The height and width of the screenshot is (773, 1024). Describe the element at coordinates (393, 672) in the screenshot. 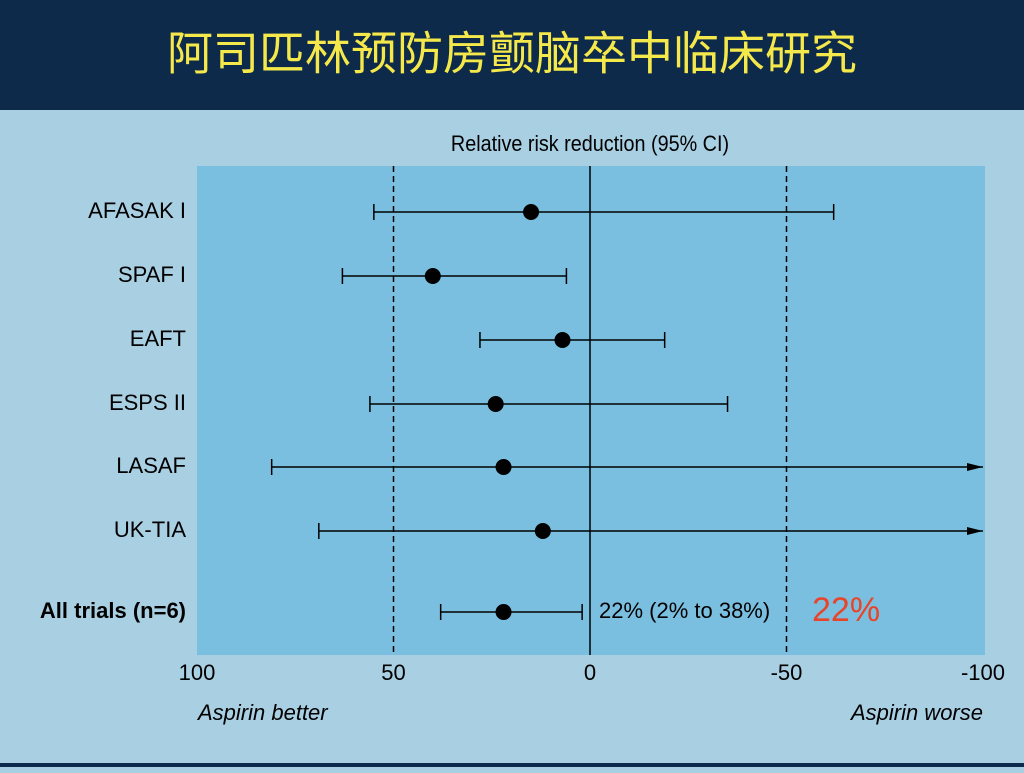

I see `x-tick-label: 50` at that location.